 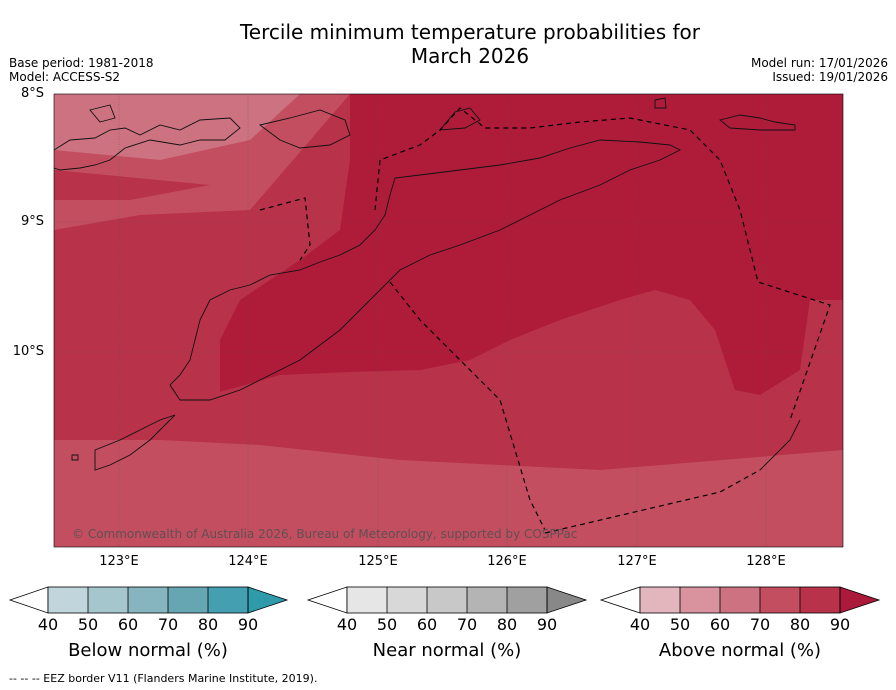 I want to click on meta-left: Base period: 1981-2018 Model: ACCESS-S2, so click(x=81, y=70).